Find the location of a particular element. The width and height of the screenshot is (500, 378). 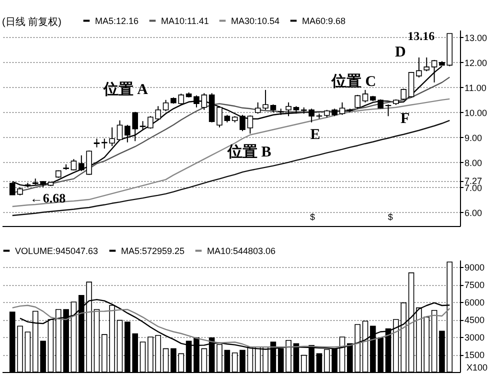

y-tick-label: 1500 is located at coordinates (474, 355).